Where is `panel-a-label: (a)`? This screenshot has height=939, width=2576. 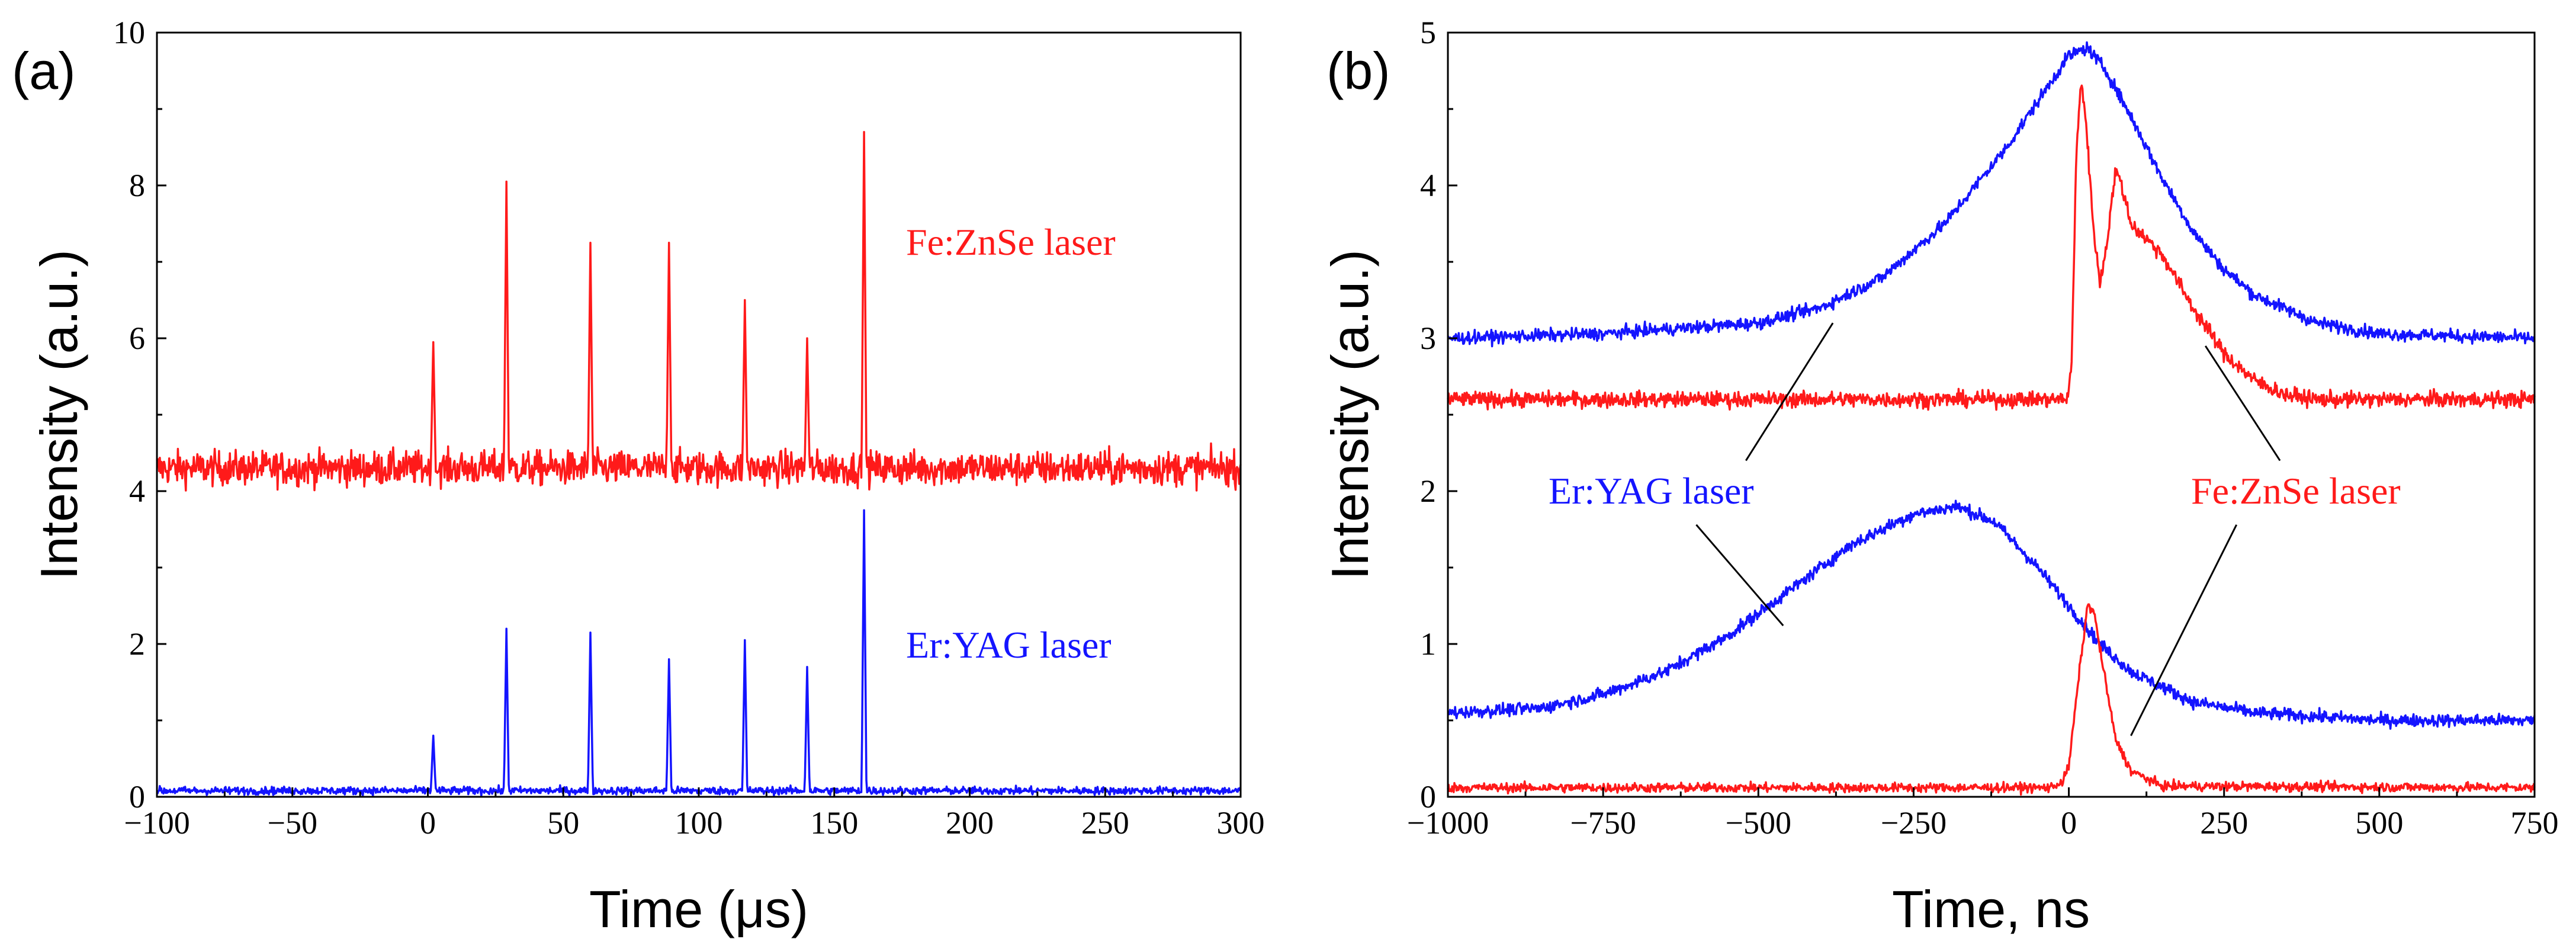 panel-a-label: (a) is located at coordinates (44, 70).